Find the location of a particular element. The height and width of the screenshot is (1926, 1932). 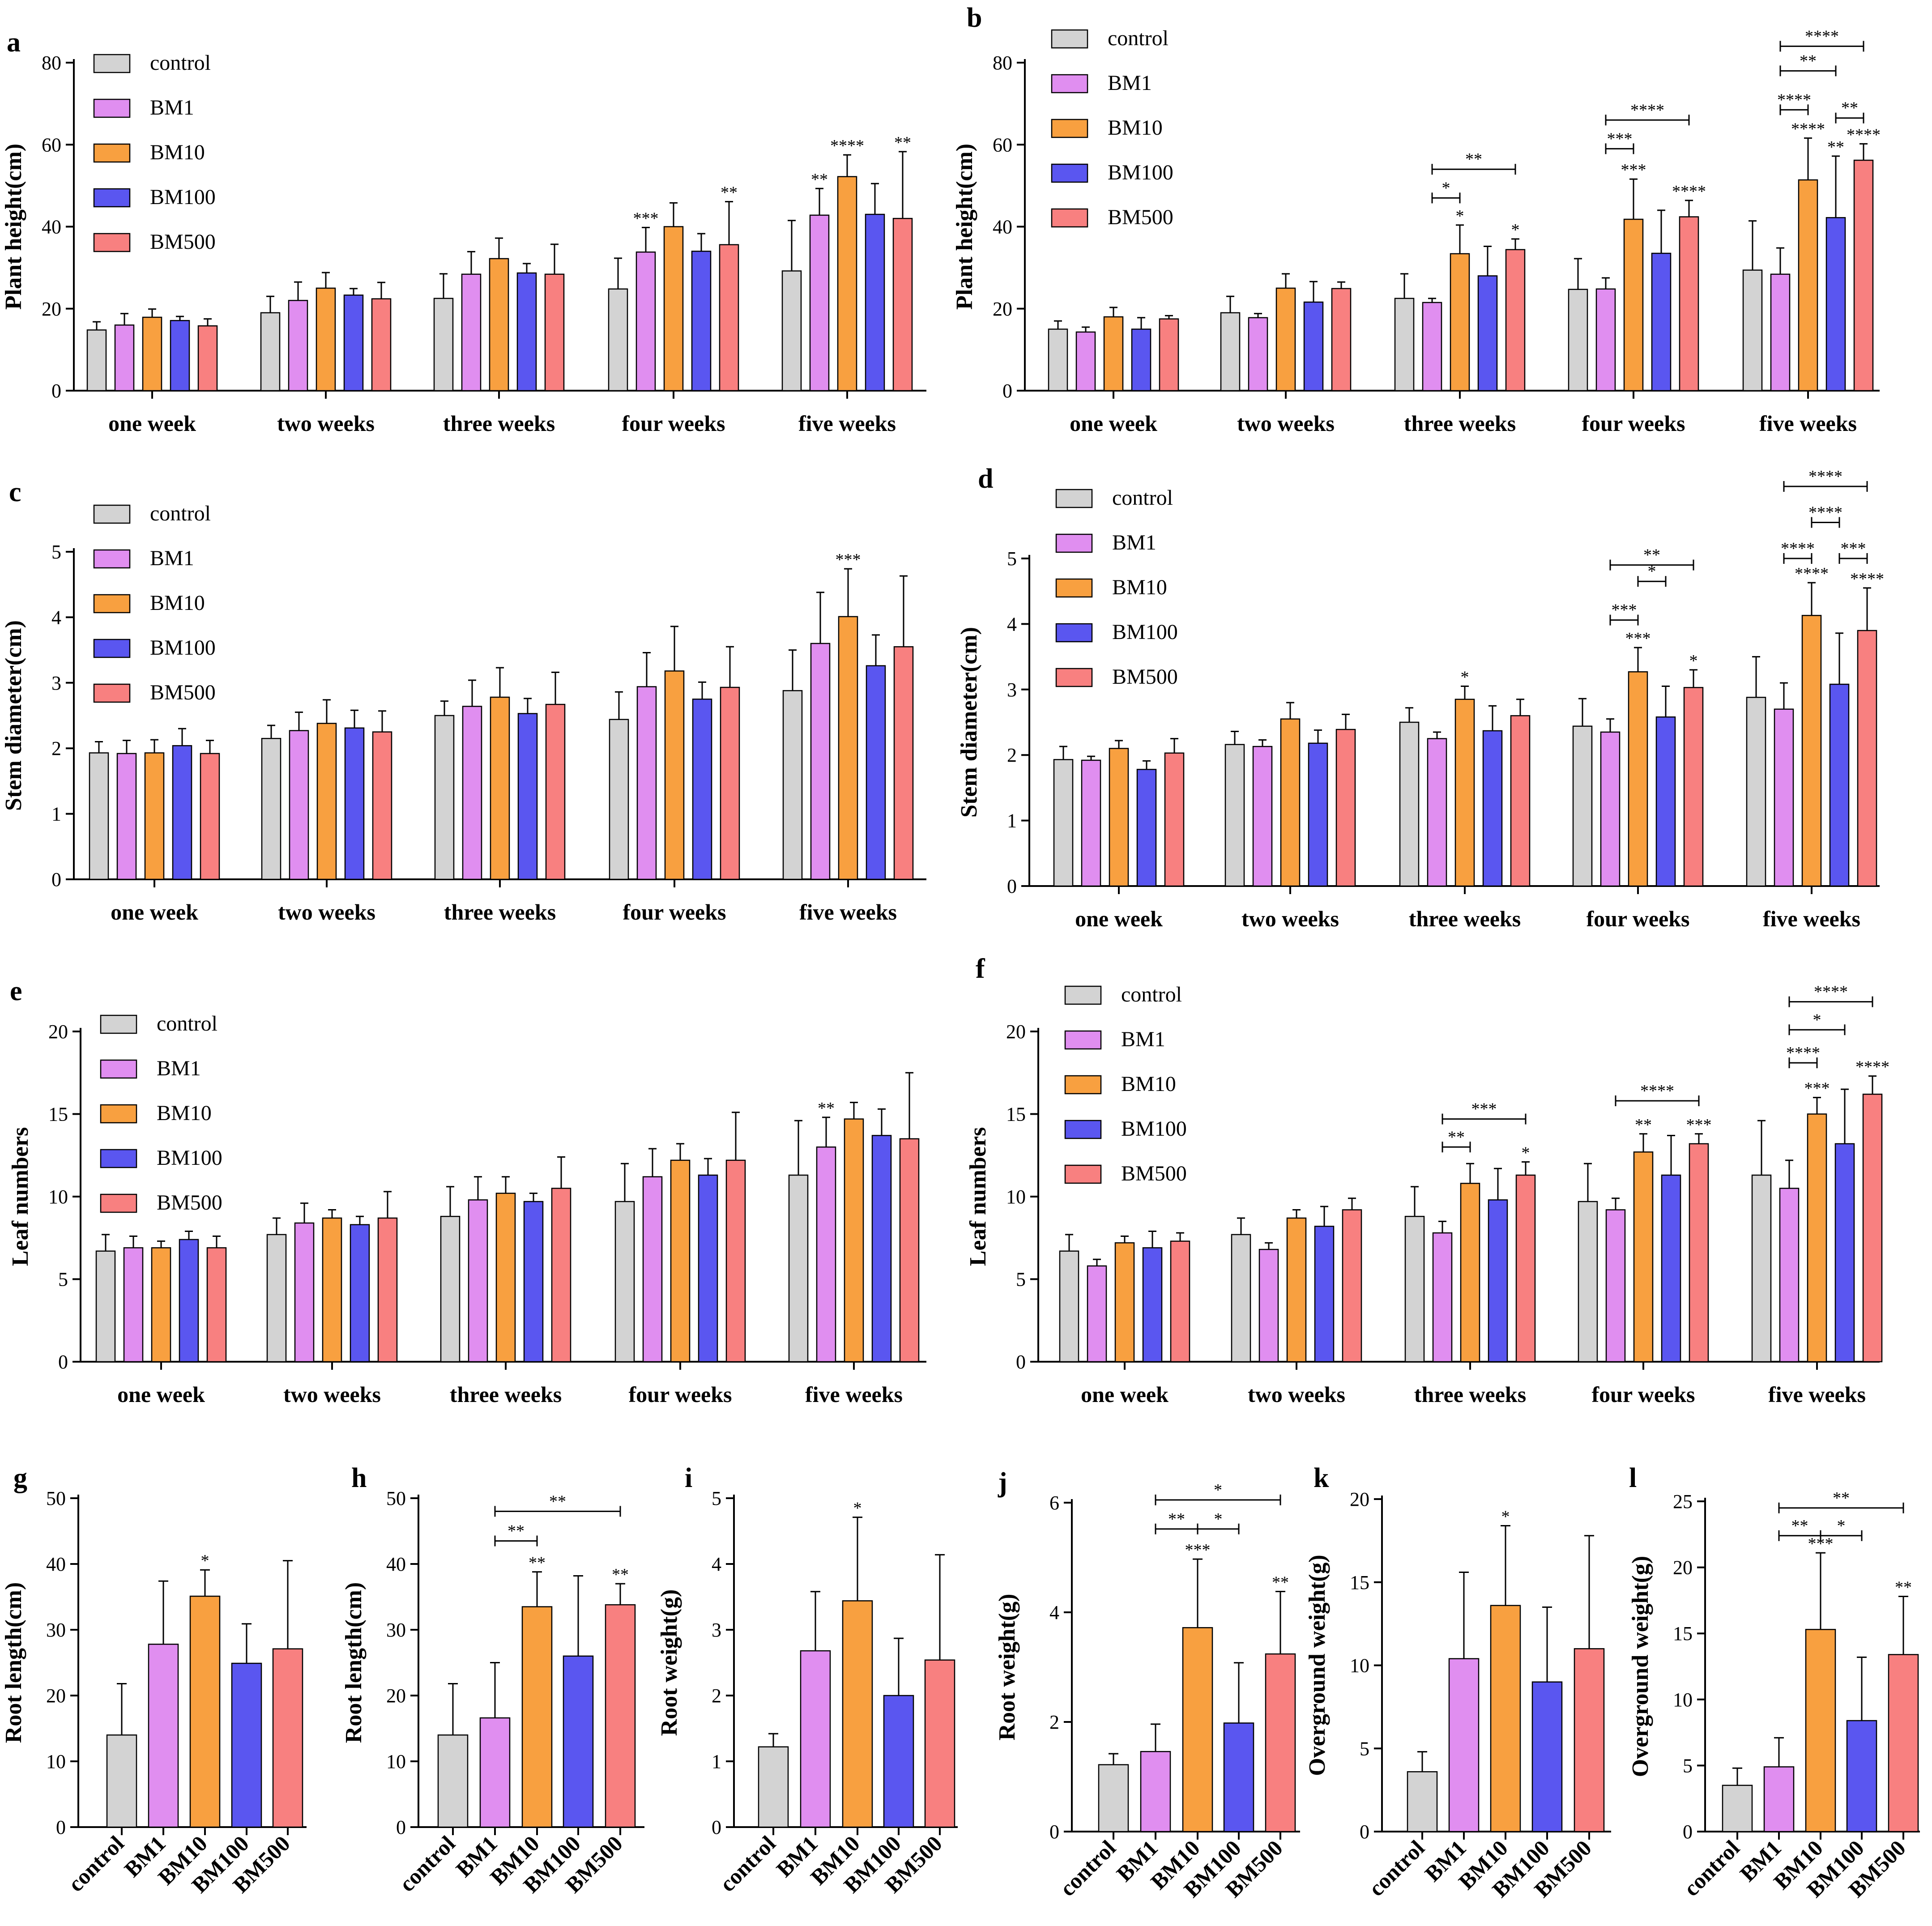

bracket-significance-label: ** is located at coordinates (1176, 1519).